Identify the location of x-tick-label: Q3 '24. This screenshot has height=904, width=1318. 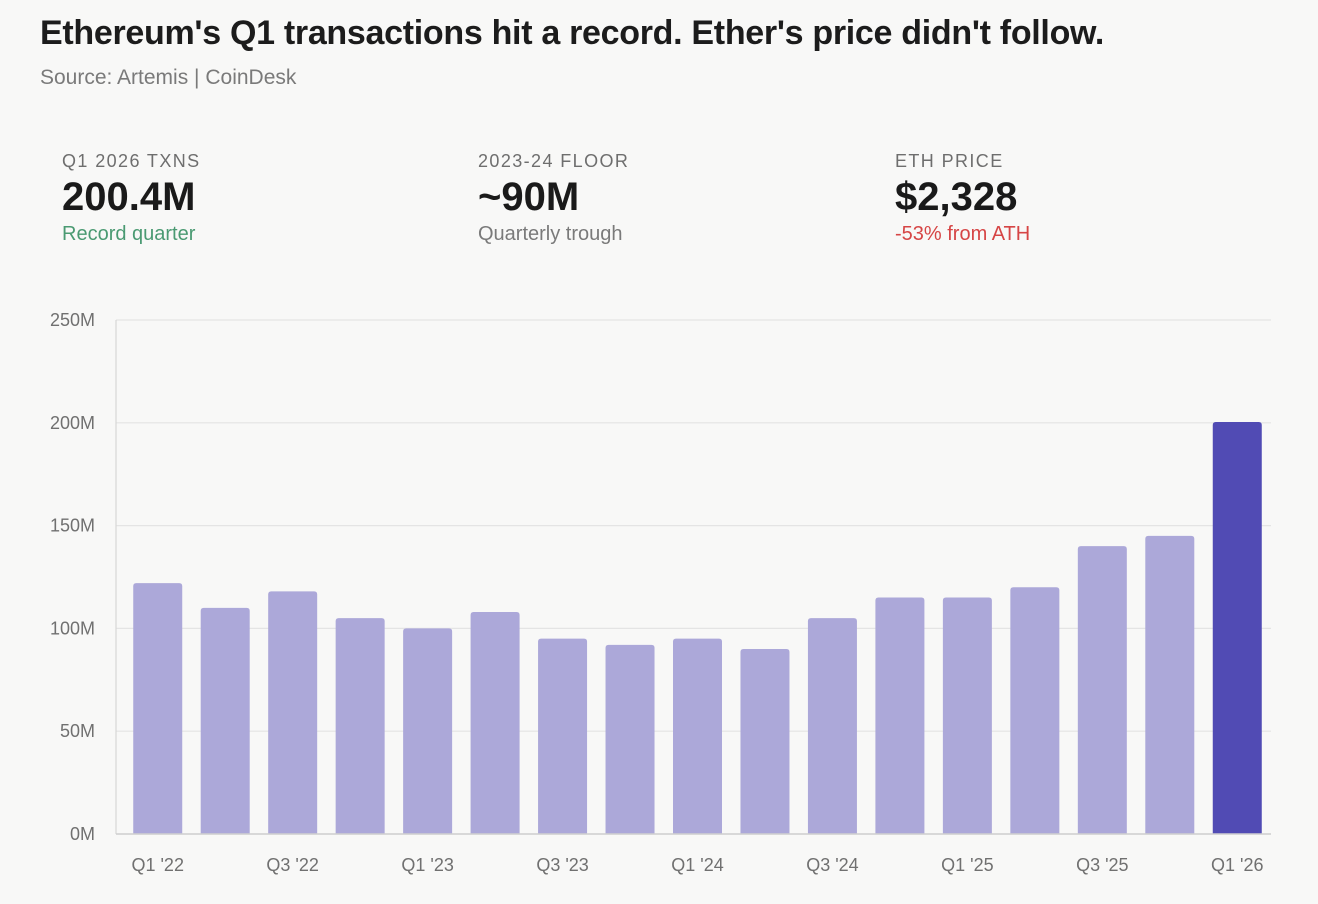
(832, 865).